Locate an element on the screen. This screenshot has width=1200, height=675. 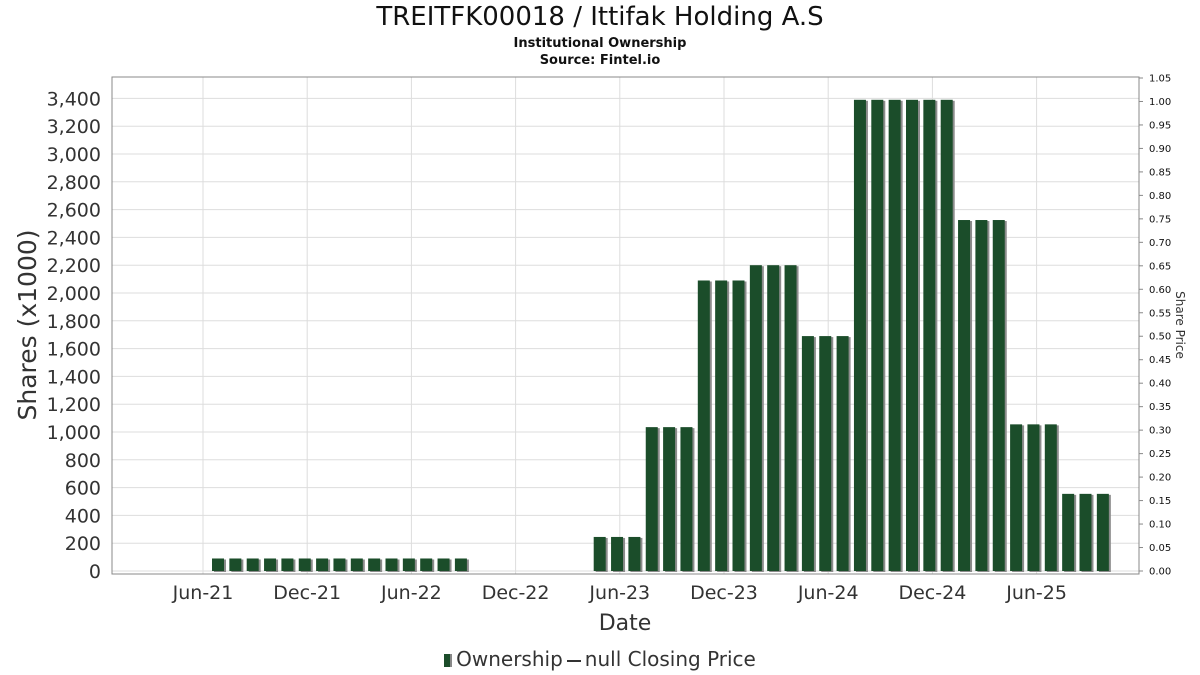
y-tick-label: 3,200 is located at coordinates (74, 127).